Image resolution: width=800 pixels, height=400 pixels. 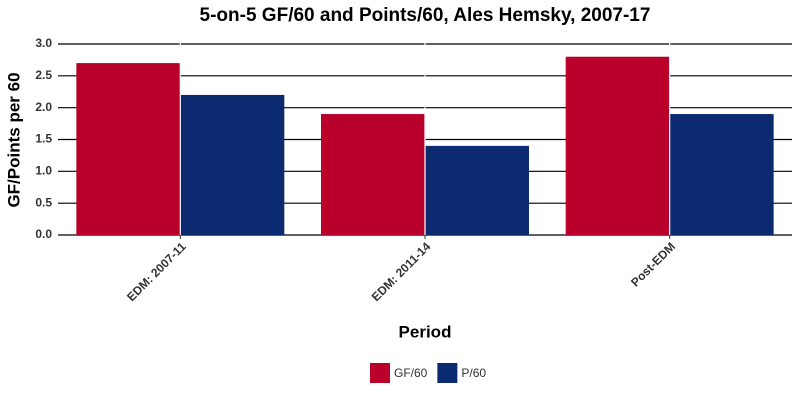 What do you see at coordinates (13, 139) in the screenshot?
I see `y-axis-label: GF/Points per 60` at bounding box center [13, 139].